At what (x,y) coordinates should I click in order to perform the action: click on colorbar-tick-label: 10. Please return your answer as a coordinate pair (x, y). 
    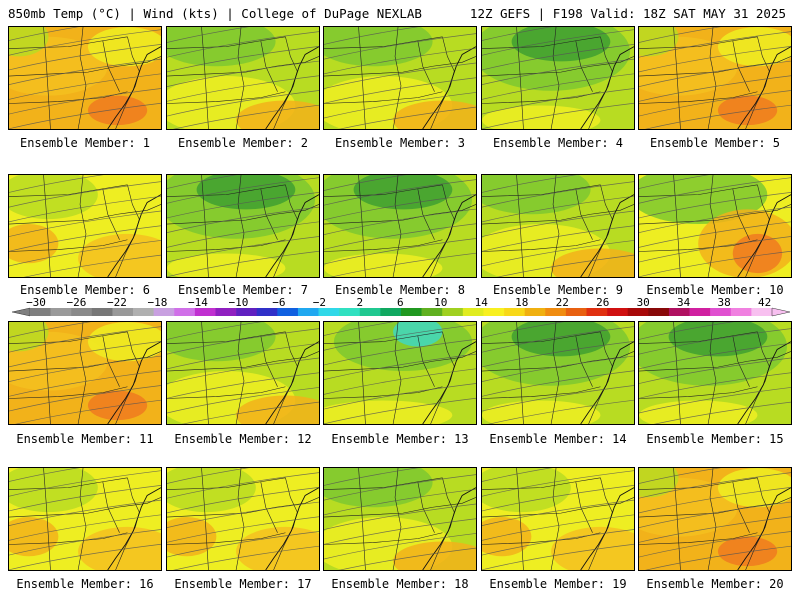
    Looking at the image, I should click on (440, 302).